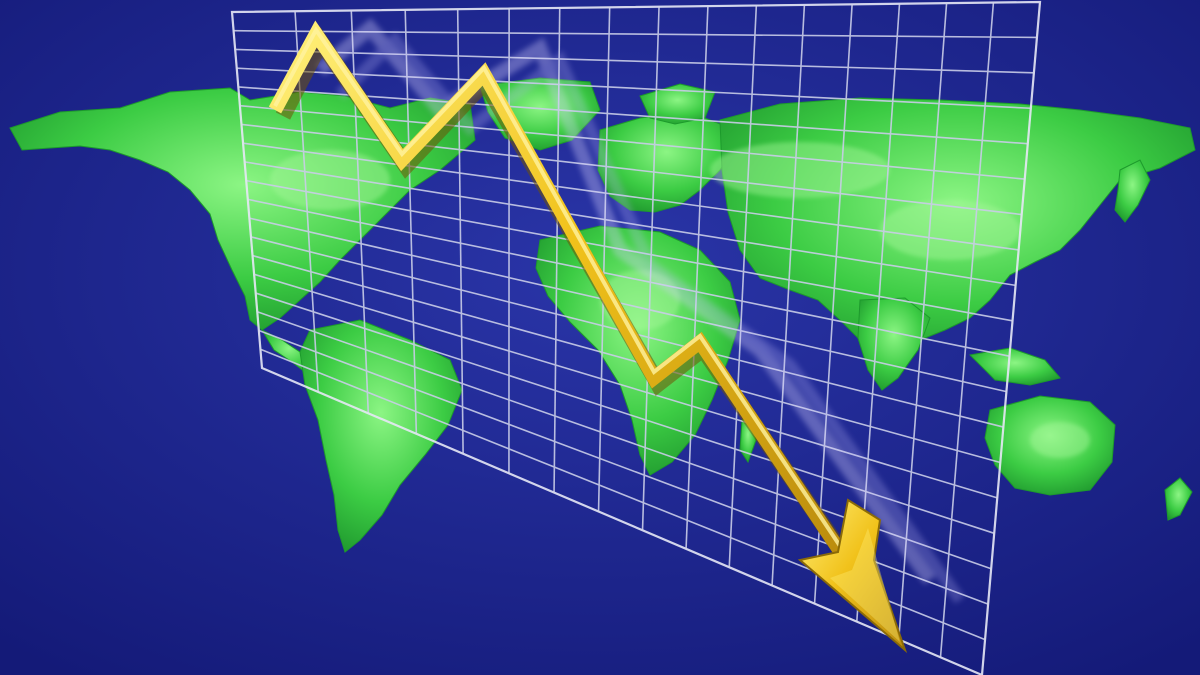 This screenshot has height=675, width=1200. What do you see at coordinates (1132, 191) in the screenshot?
I see `japan` at bounding box center [1132, 191].